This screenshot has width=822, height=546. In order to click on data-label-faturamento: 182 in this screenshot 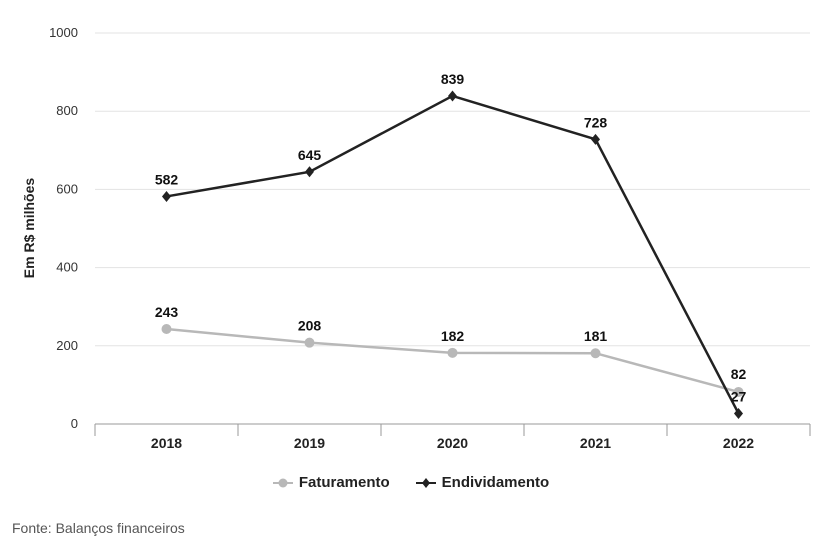, I will do `click(453, 336)`.